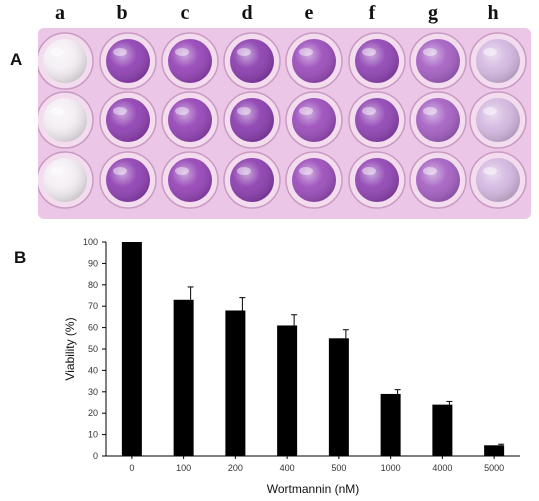 The height and width of the screenshot is (501, 539). Describe the element at coordinates (183, 468) in the screenshot. I see `x-tick-label: 100` at that location.